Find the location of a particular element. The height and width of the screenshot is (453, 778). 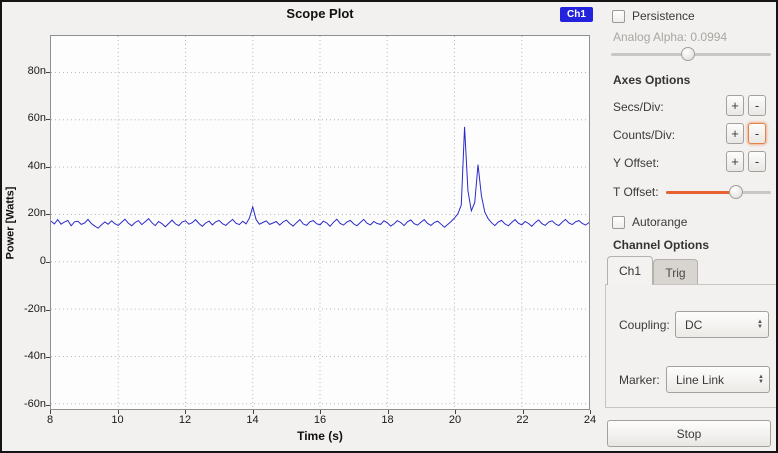

marker-dropdown: Line Link ▲ ▼ is located at coordinates (718, 379).